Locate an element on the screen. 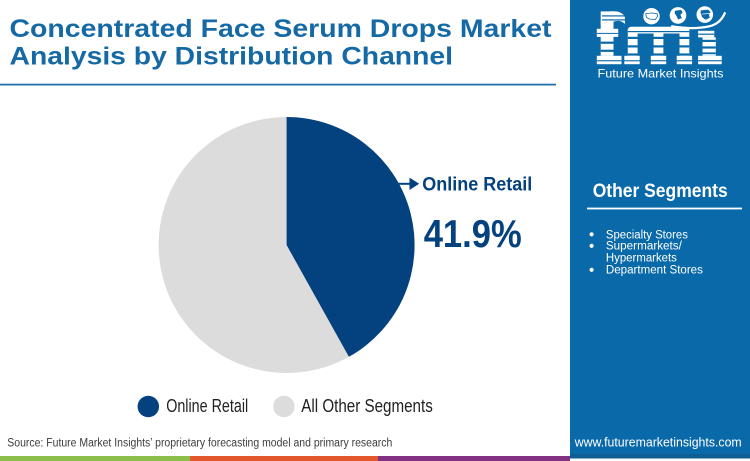 The height and width of the screenshot is (461, 750). svg-text: Specialty Stores is located at coordinates (647, 236).